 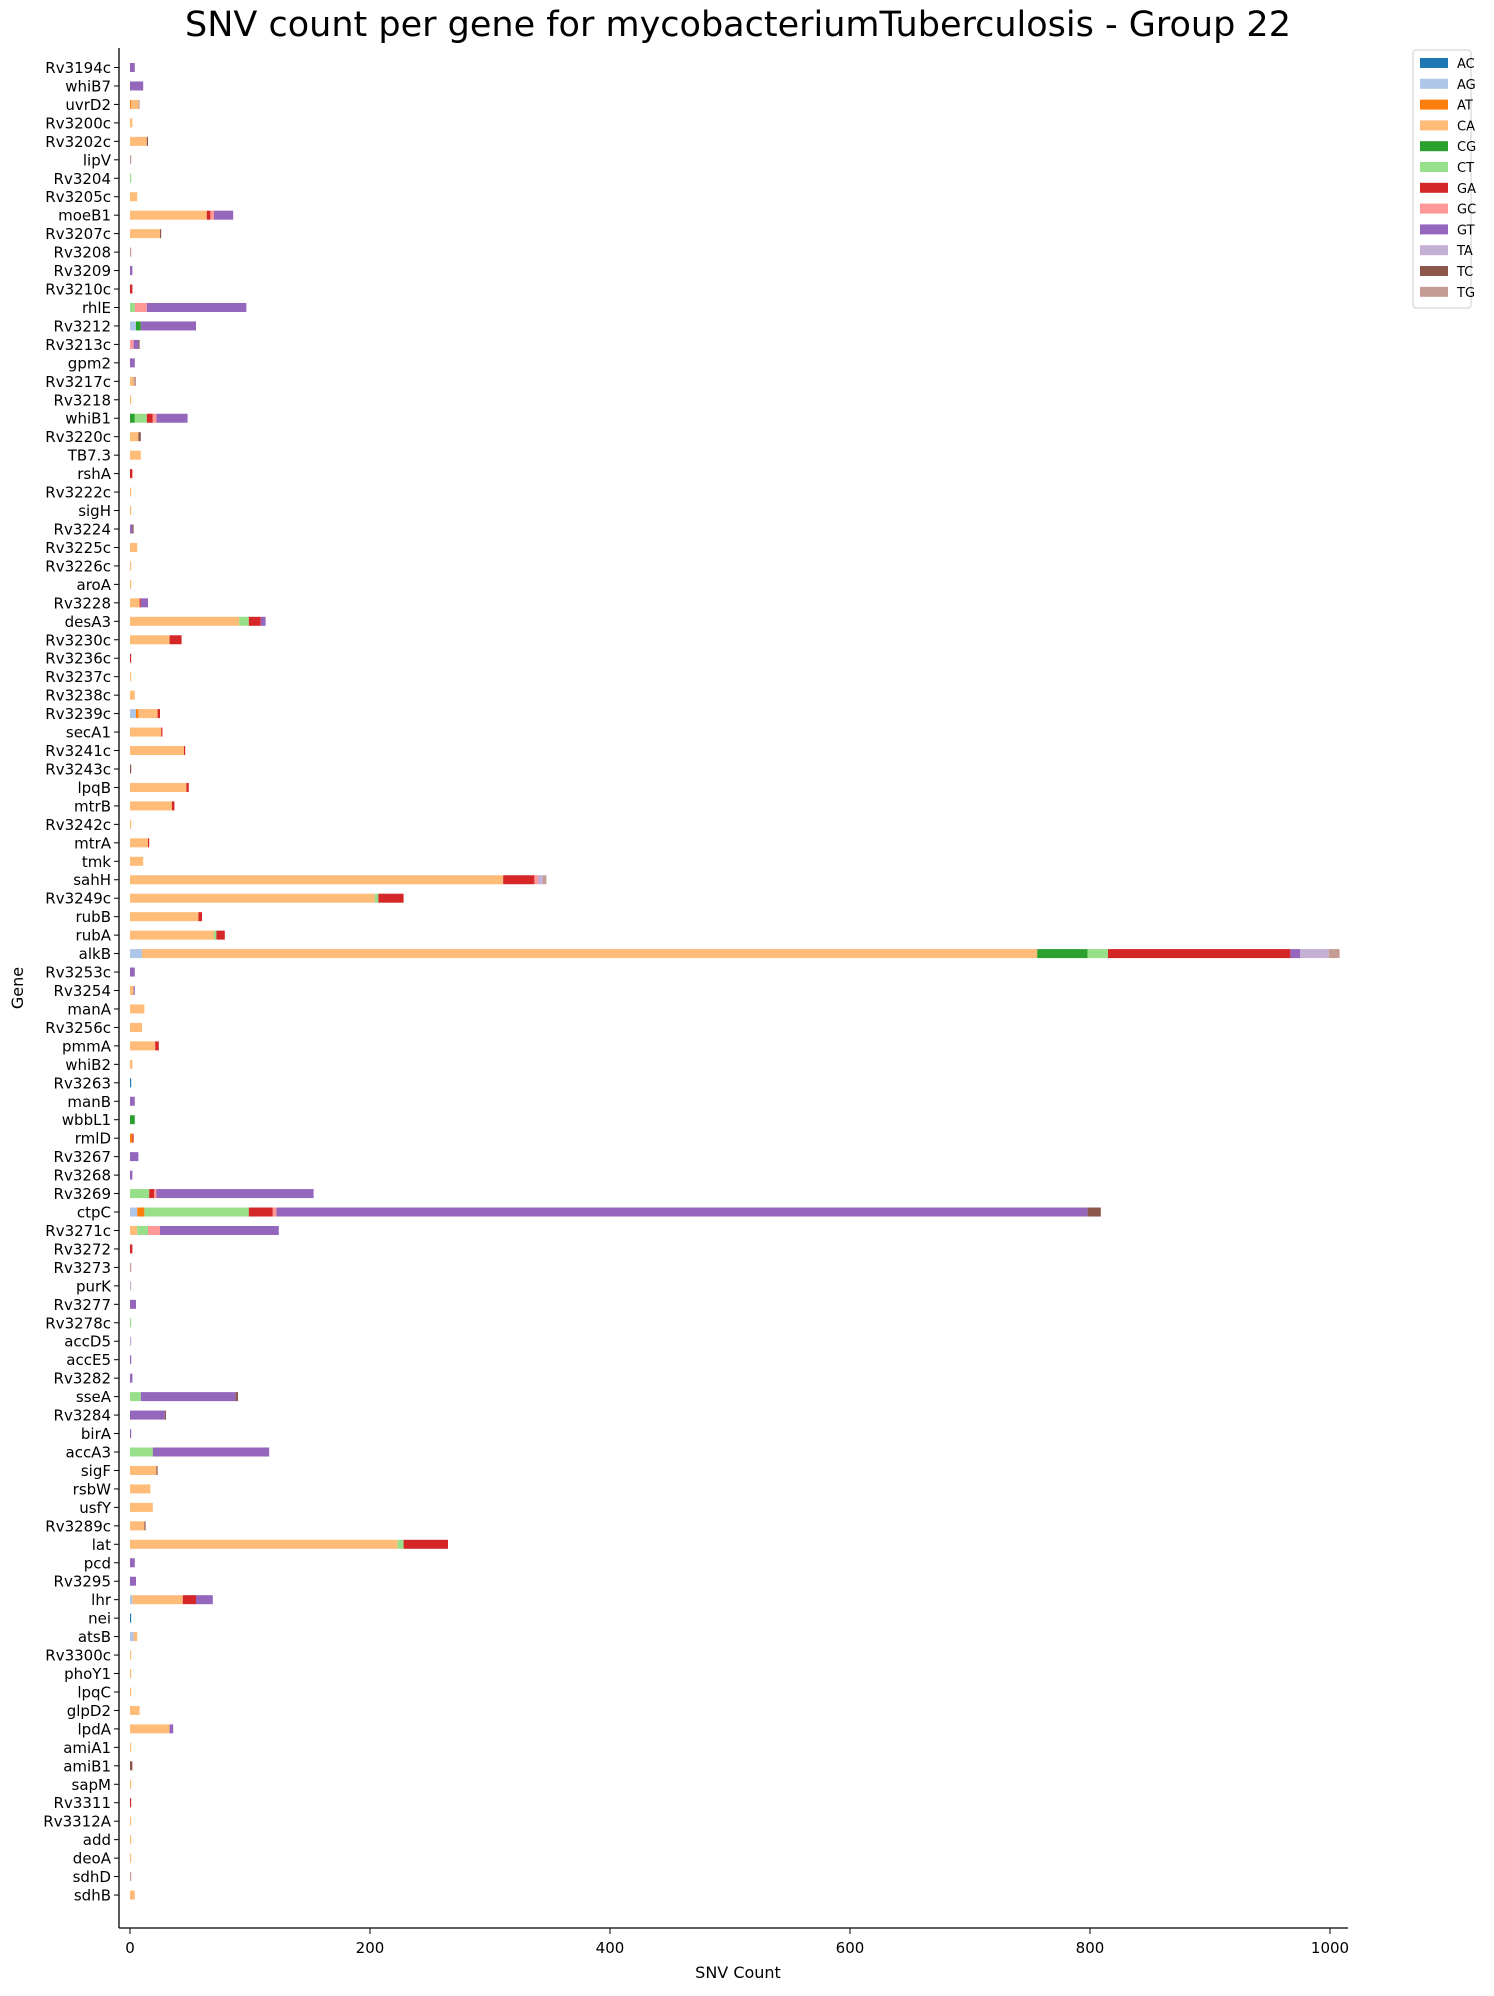 I want to click on y-tick-label-rmlD: rmlD, so click(x=93, y=1139).